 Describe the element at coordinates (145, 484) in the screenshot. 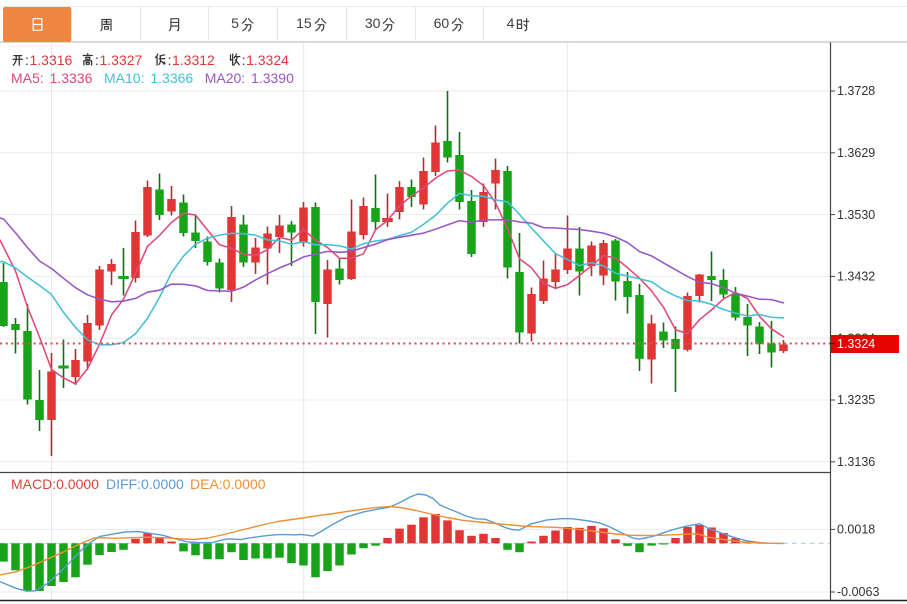

I see `svg-text: DIFF:0.0000` at that location.